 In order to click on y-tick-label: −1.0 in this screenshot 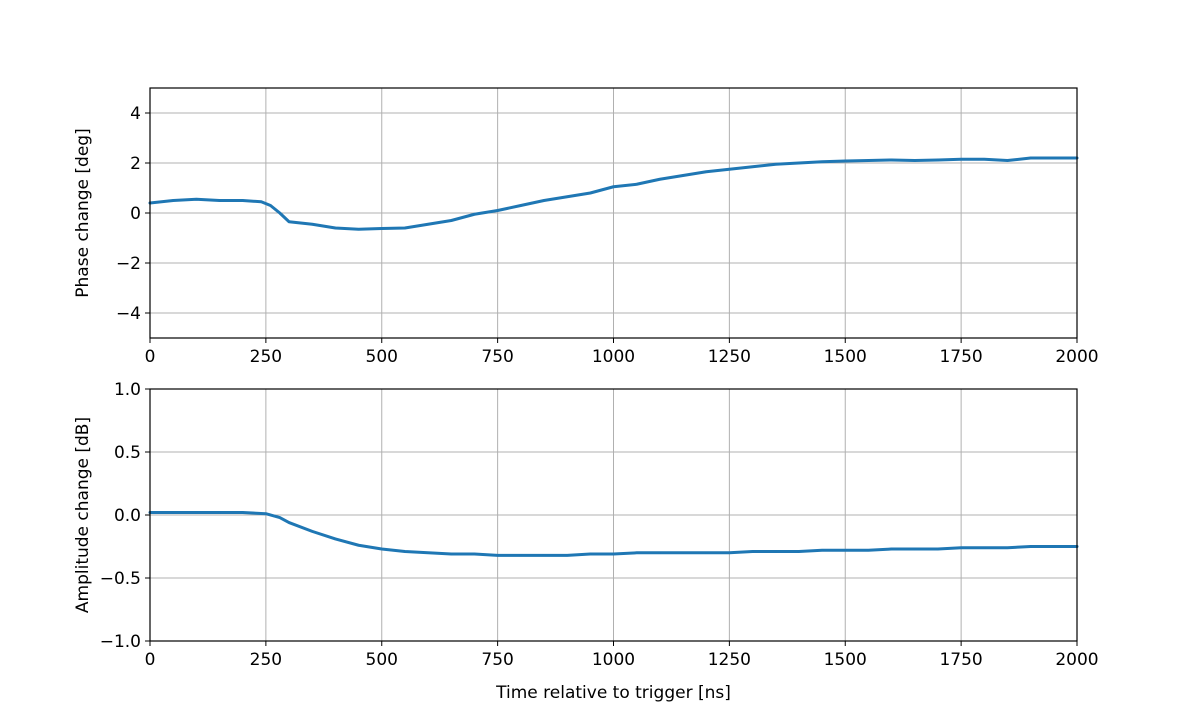, I will do `click(120, 642)`.